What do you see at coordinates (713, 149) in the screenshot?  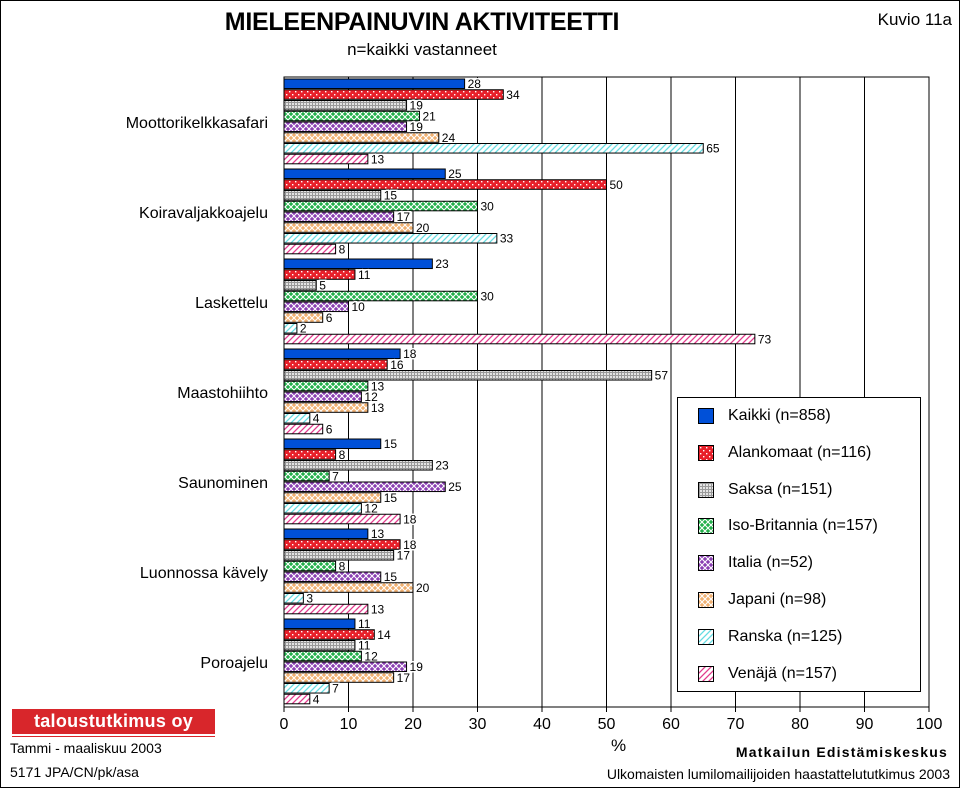 I see `data-label: 65` at bounding box center [713, 149].